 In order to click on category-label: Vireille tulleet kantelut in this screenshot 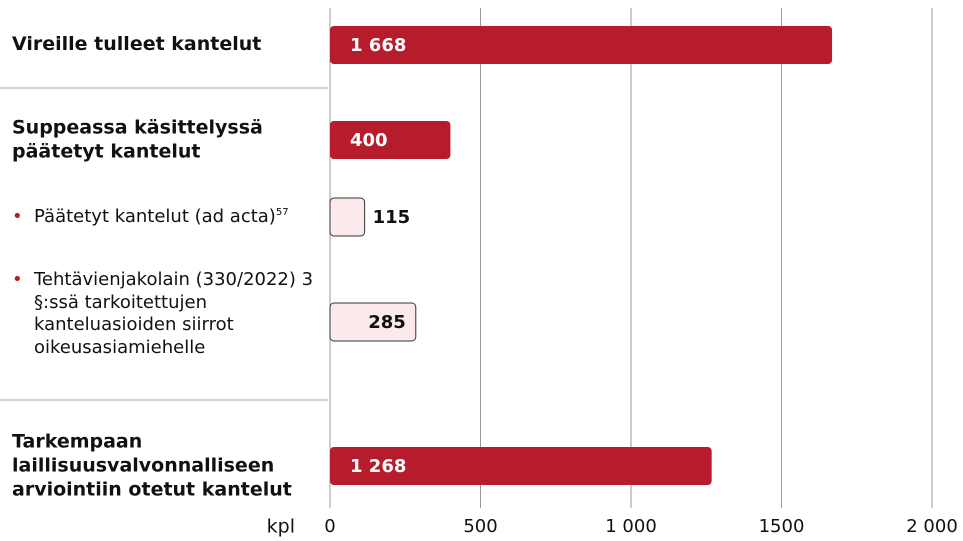, I will do `click(162, 45)`.